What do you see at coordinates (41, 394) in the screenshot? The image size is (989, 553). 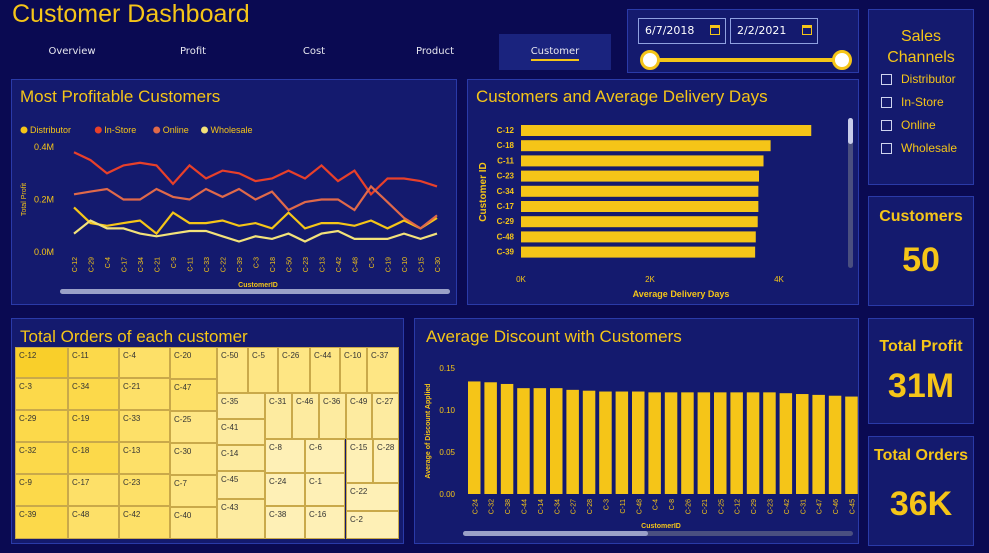 I see `treemap-cell-C-3: C-3` at bounding box center [41, 394].